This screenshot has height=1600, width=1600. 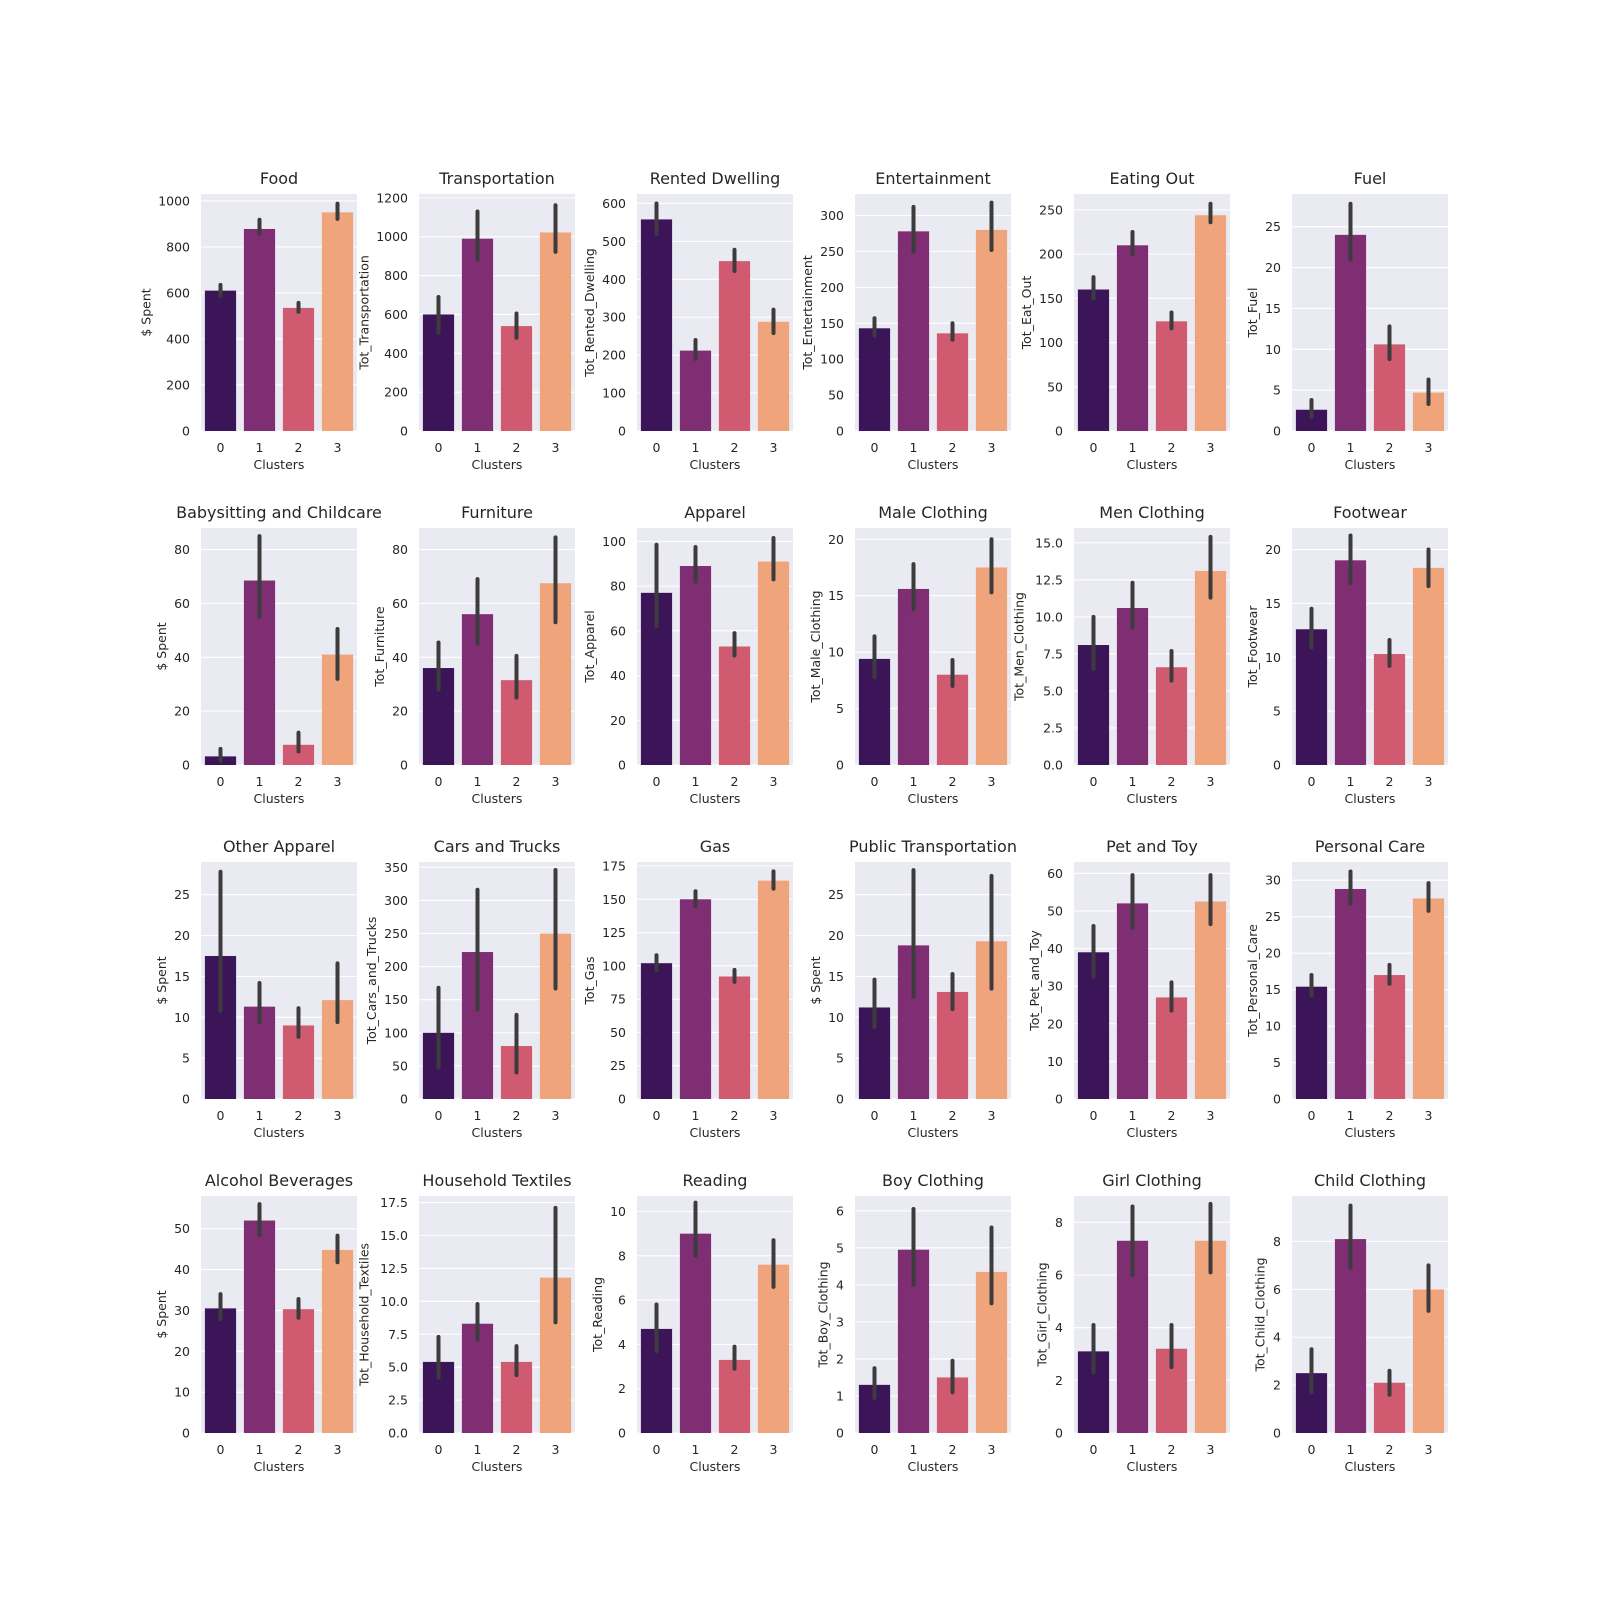 I want to click on subplot-title: Food, so click(x=279, y=178).